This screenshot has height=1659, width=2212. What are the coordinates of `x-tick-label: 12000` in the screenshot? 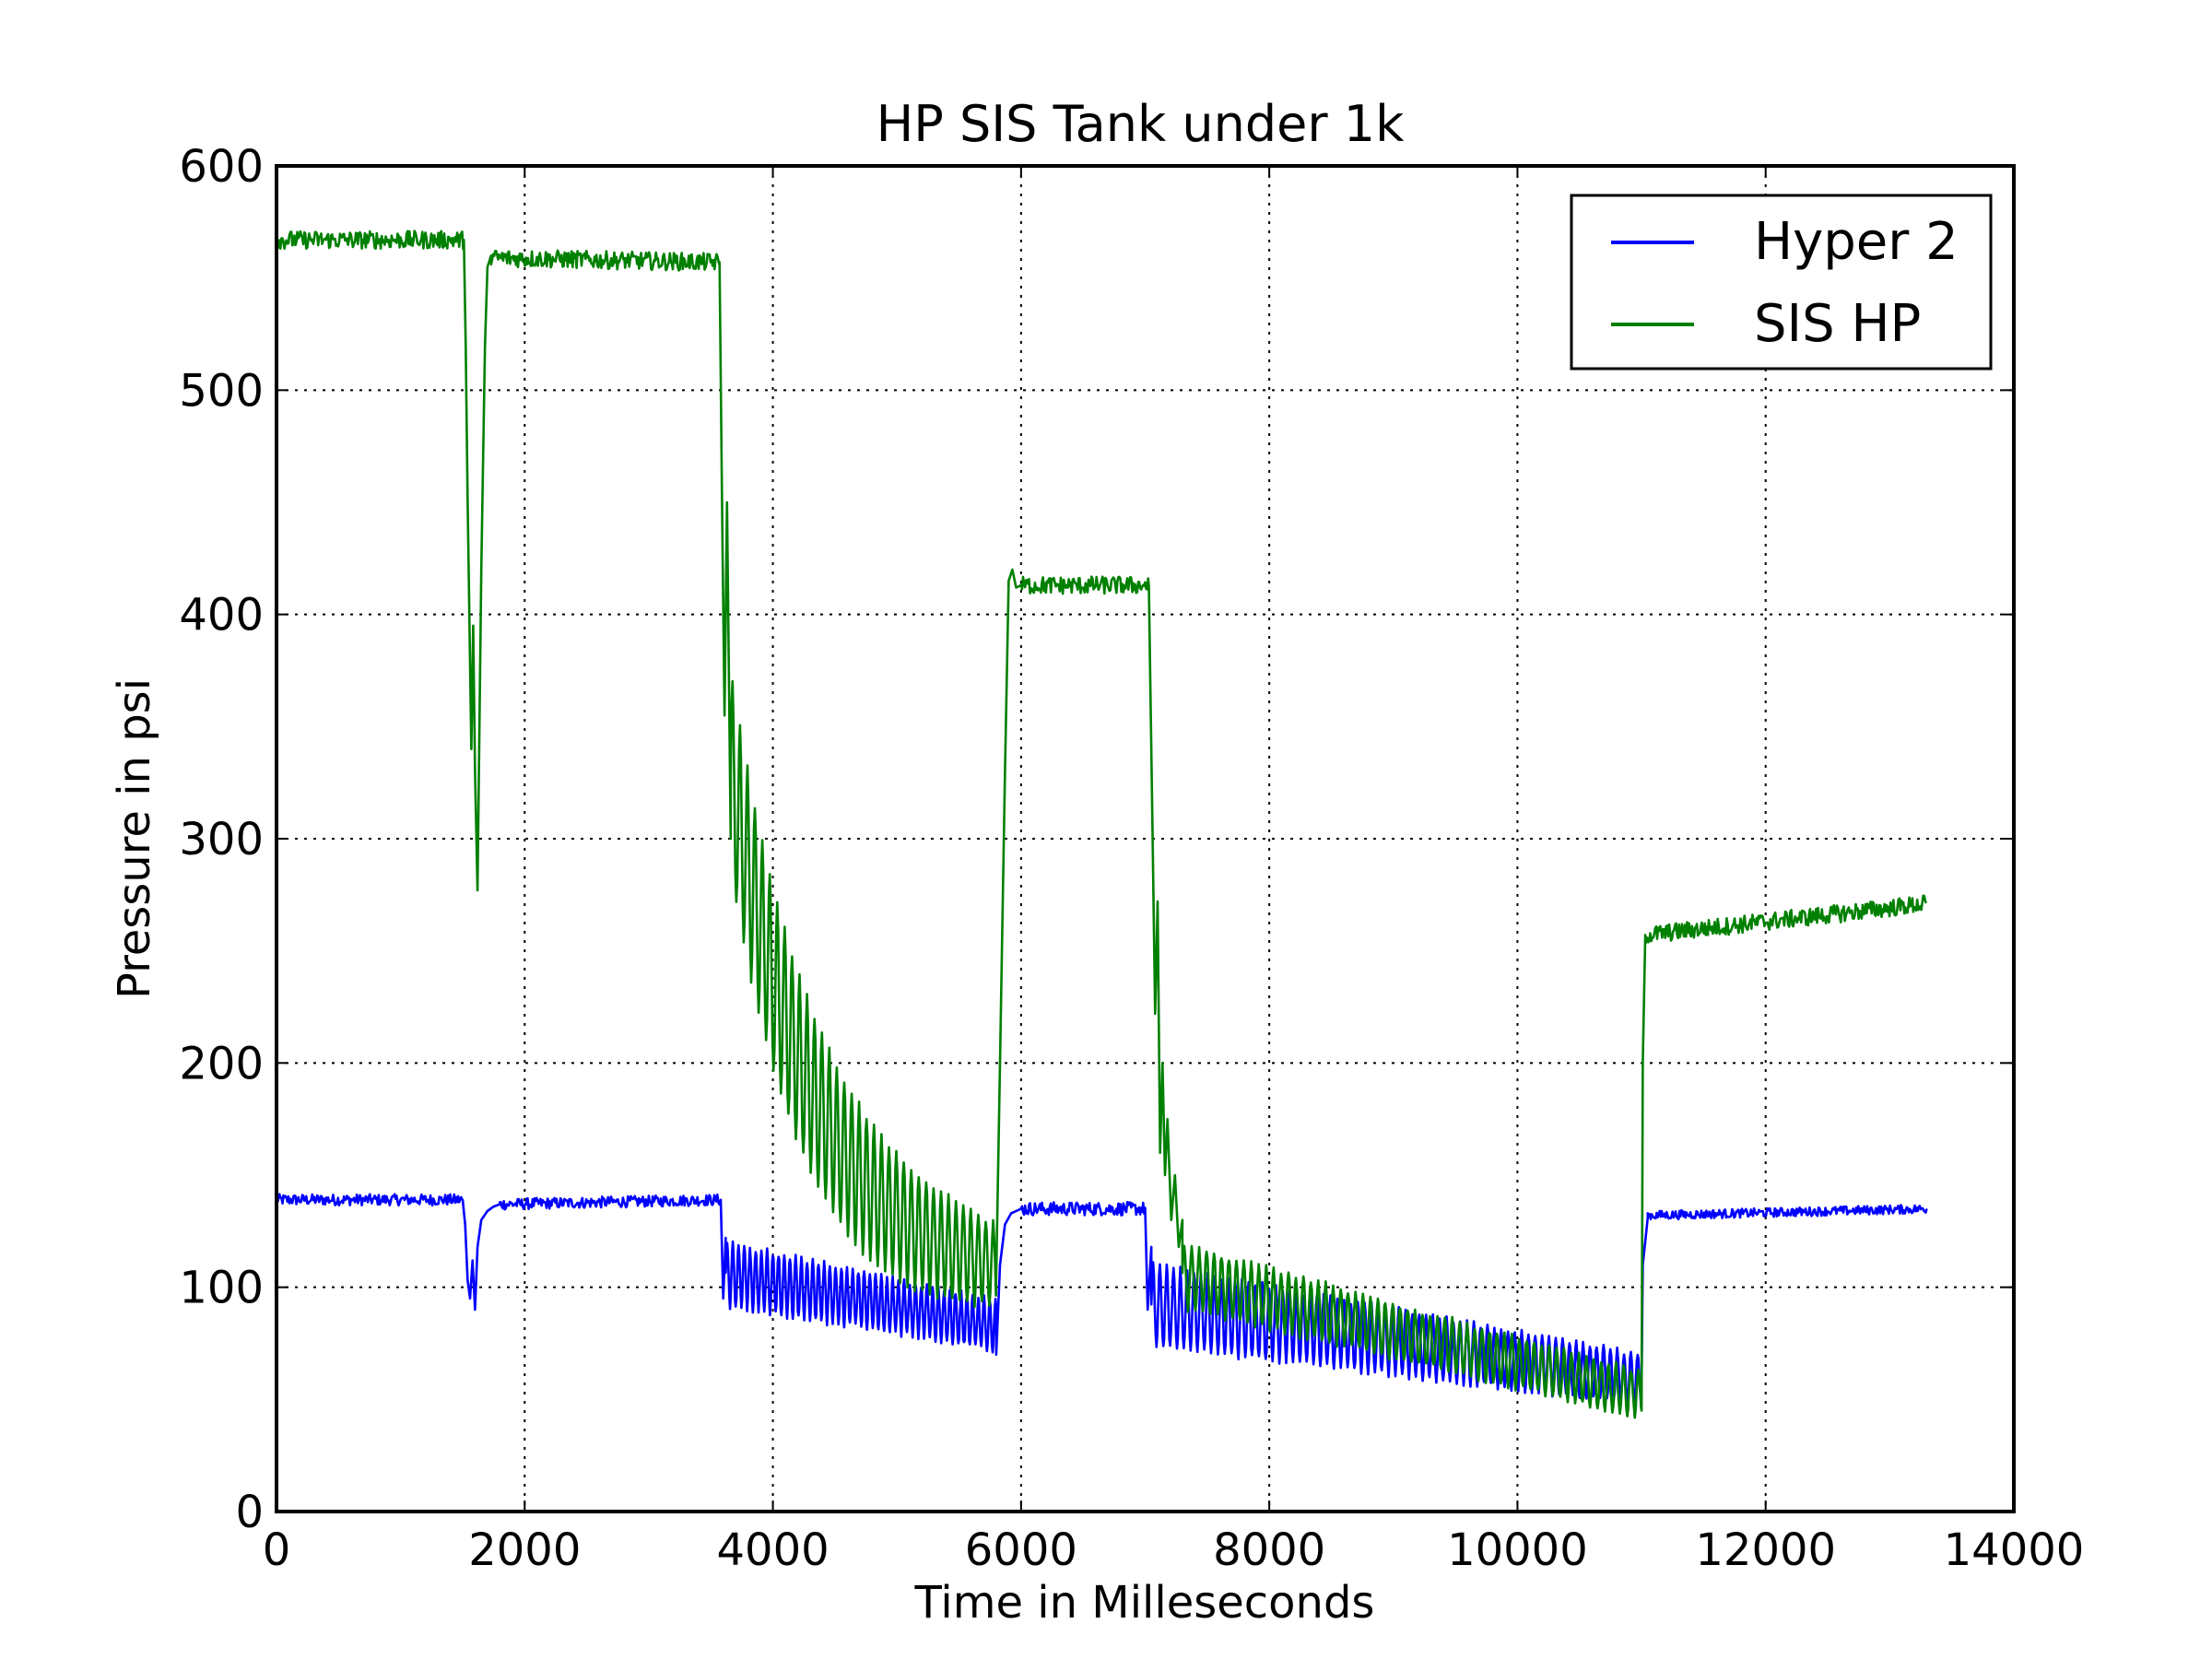 It's located at (1765, 1550).